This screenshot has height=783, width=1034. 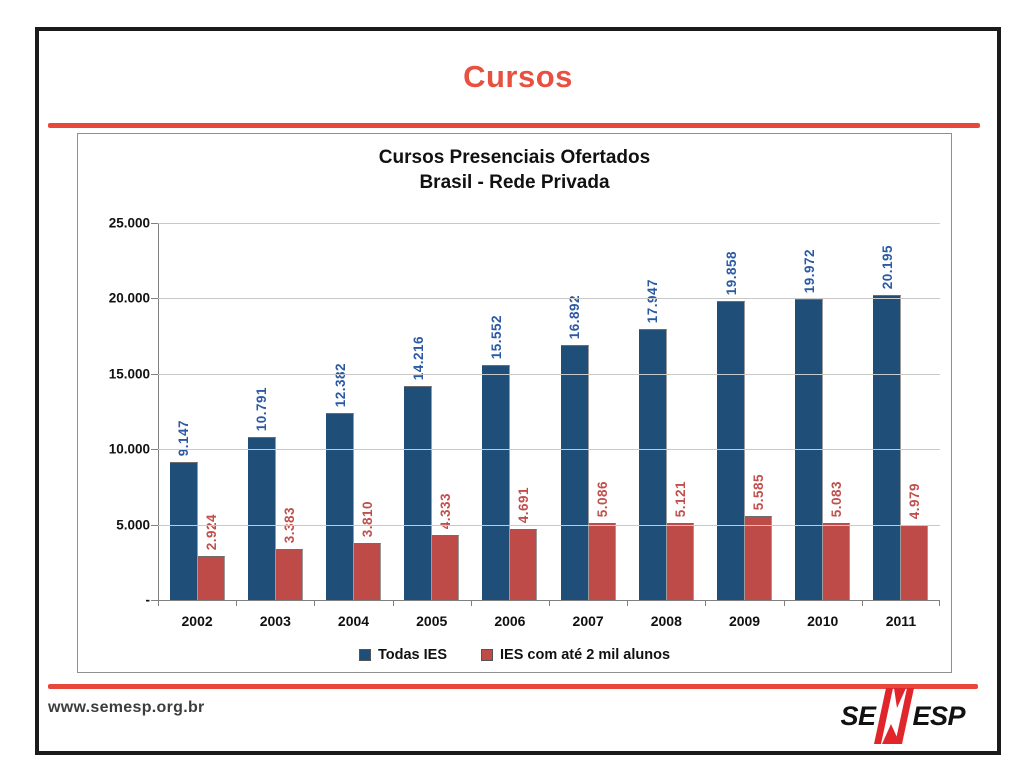 What do you see at coordinates (129, 449) in the screenshot?
I see `y-axis-tick-label: 10.000` at bounding box center [129, 449].